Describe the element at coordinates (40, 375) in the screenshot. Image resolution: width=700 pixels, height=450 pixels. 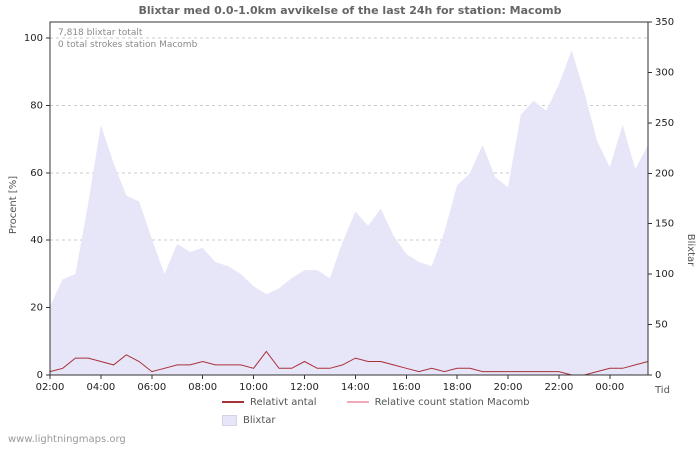
I see `left-tick-label: 0` at that location.